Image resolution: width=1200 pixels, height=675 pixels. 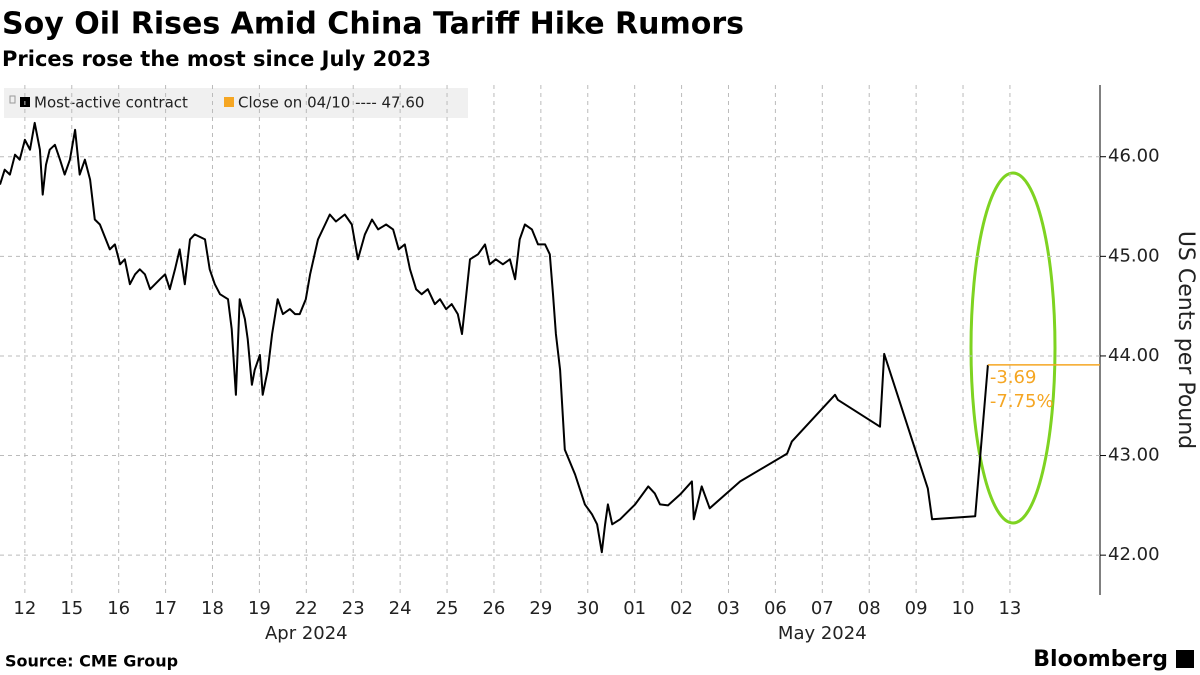 What do you see at coordinates (111, 103) in the screenshot?
I see `legend-label: Most-active contract` at bounding box center [111, 103].